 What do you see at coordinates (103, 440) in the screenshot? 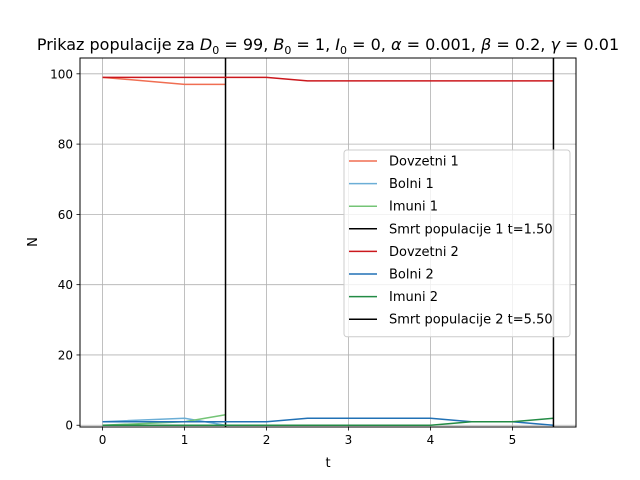
I see `x-tick-label: 0` at bounding box center [103, 440].